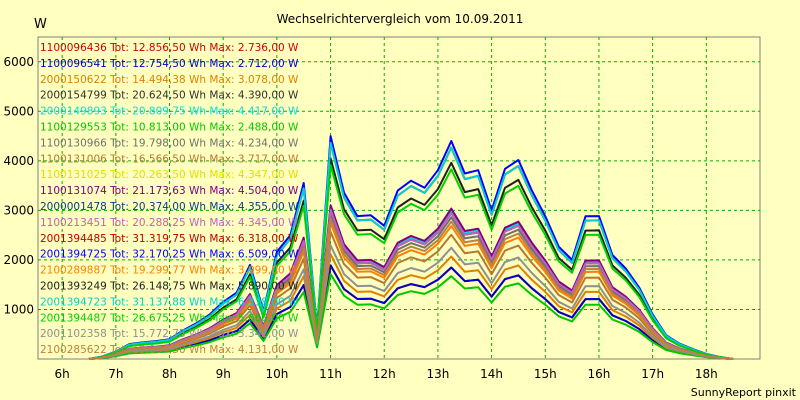  What do you see at coordinates (18, 260) in the screenshot?
I see `y-tick-label-1: 2000` at bounding box center [18, 260].